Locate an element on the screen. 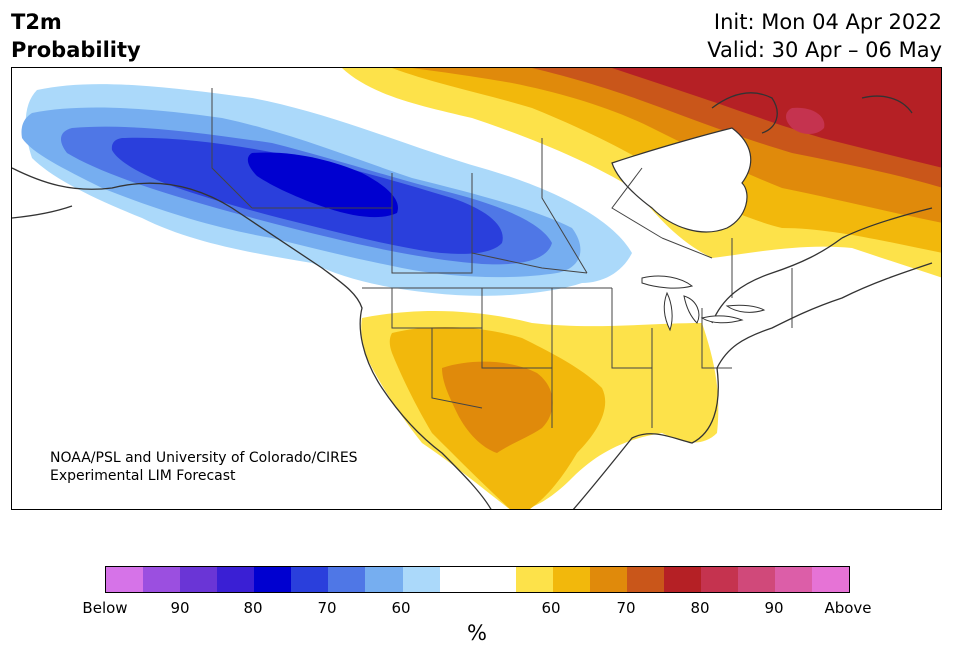 This screenshot has height=659, width=953. probability-colorbar is located at coordinates (477, 579).